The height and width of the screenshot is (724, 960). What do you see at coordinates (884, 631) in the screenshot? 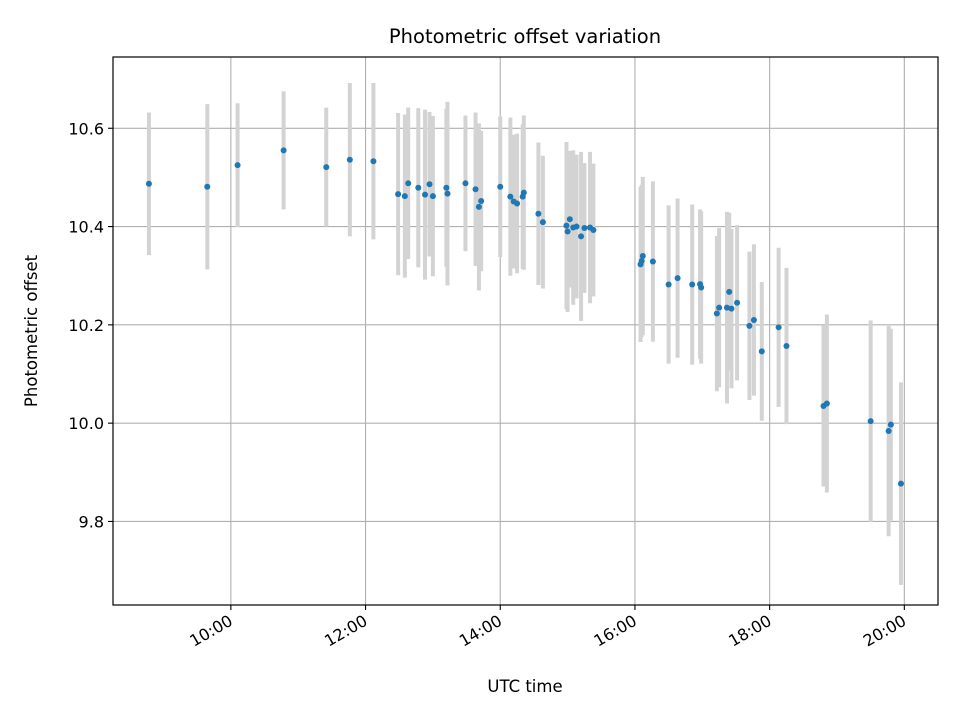
I see `x-tick-label: 20:00` at bounding box center [884, 631].